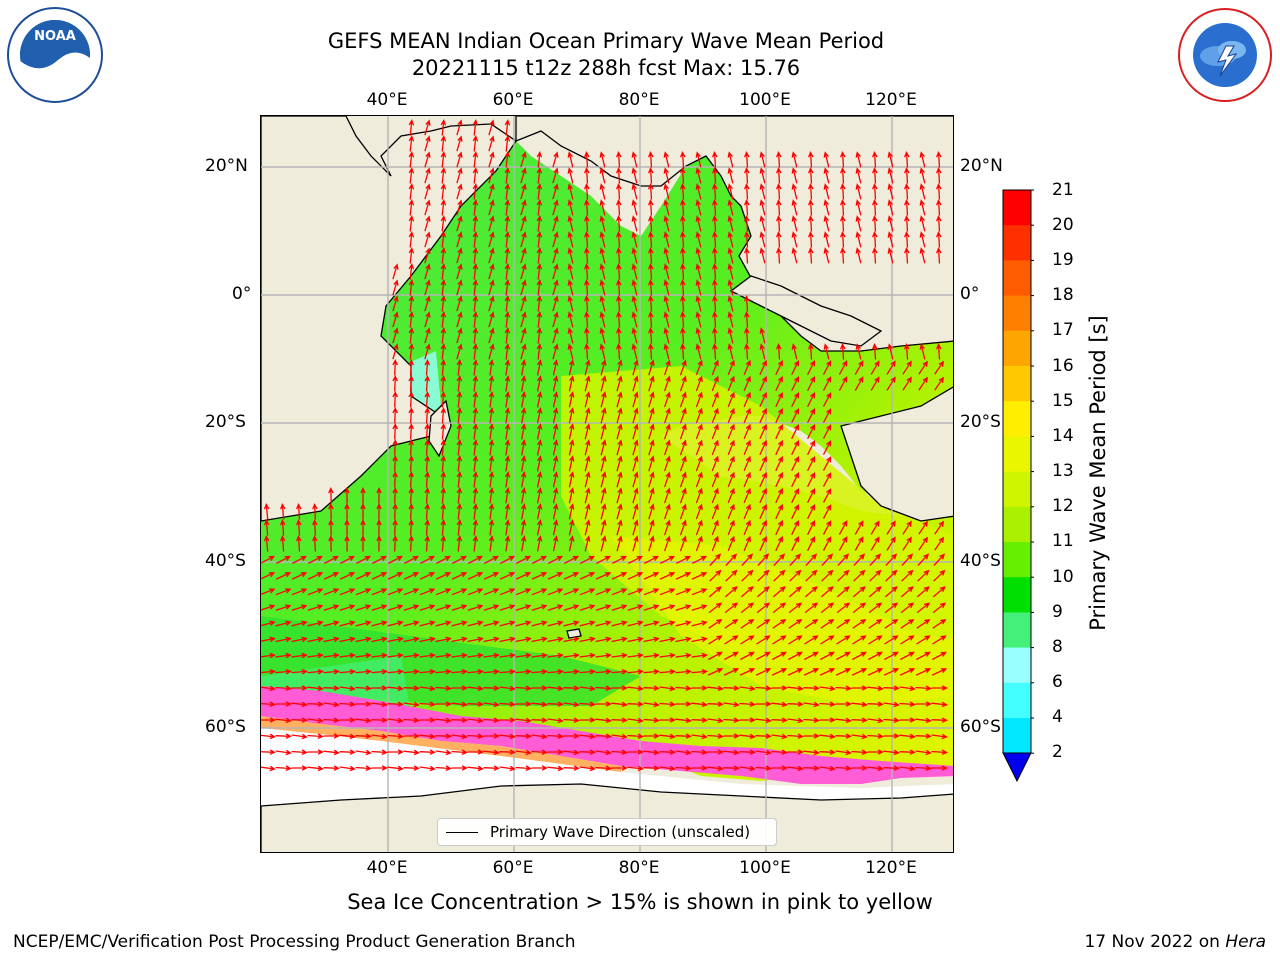 The image size is (1280, 960). What do you see at coordinates (765, 100) in the screenshot?
I see `lon-tick-top: 100°E` at bounding box center [765, 100].